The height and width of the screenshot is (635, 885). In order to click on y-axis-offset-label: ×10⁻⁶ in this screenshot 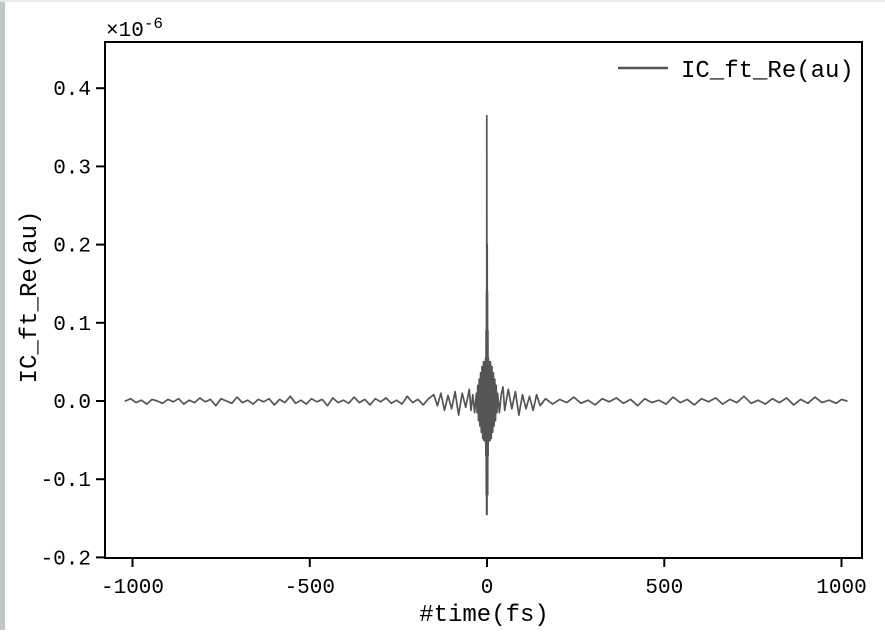, I will do `click(134, 29)`.